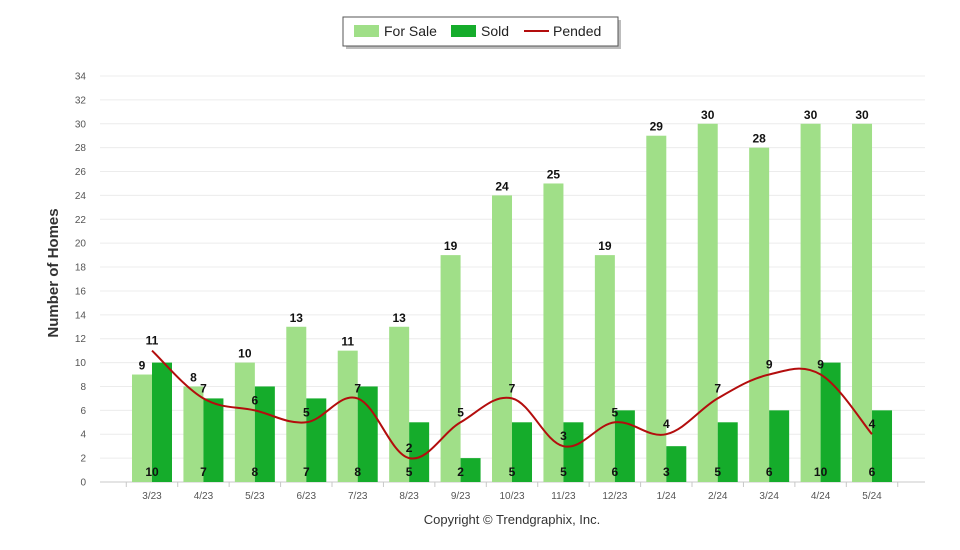 Image resolution: width=960 pixels, height=550 pixels. What do you see at coordinates (666, 472) in the screenshot?
I see `label-sold-1/24: 3` at bounding box center [666, 472].